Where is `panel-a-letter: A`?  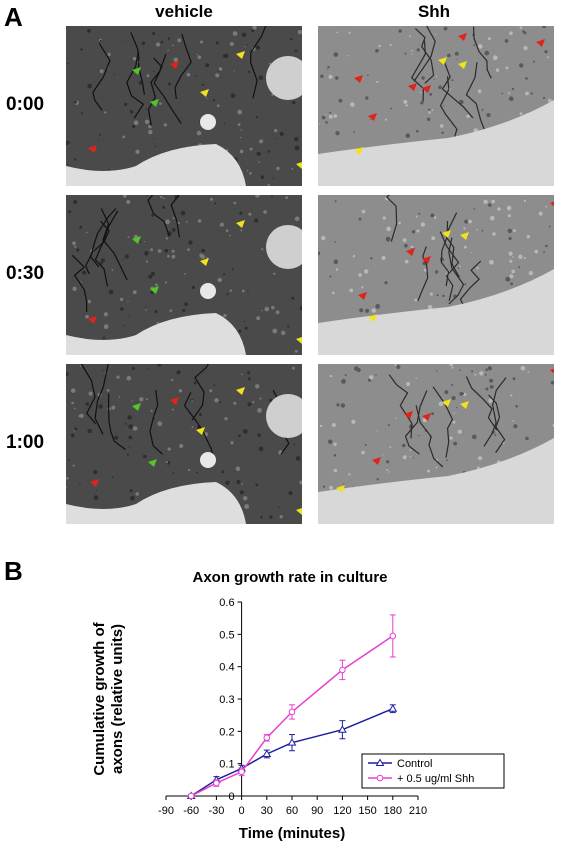 panel-a-letter: A is located at coordinates (13, 17).